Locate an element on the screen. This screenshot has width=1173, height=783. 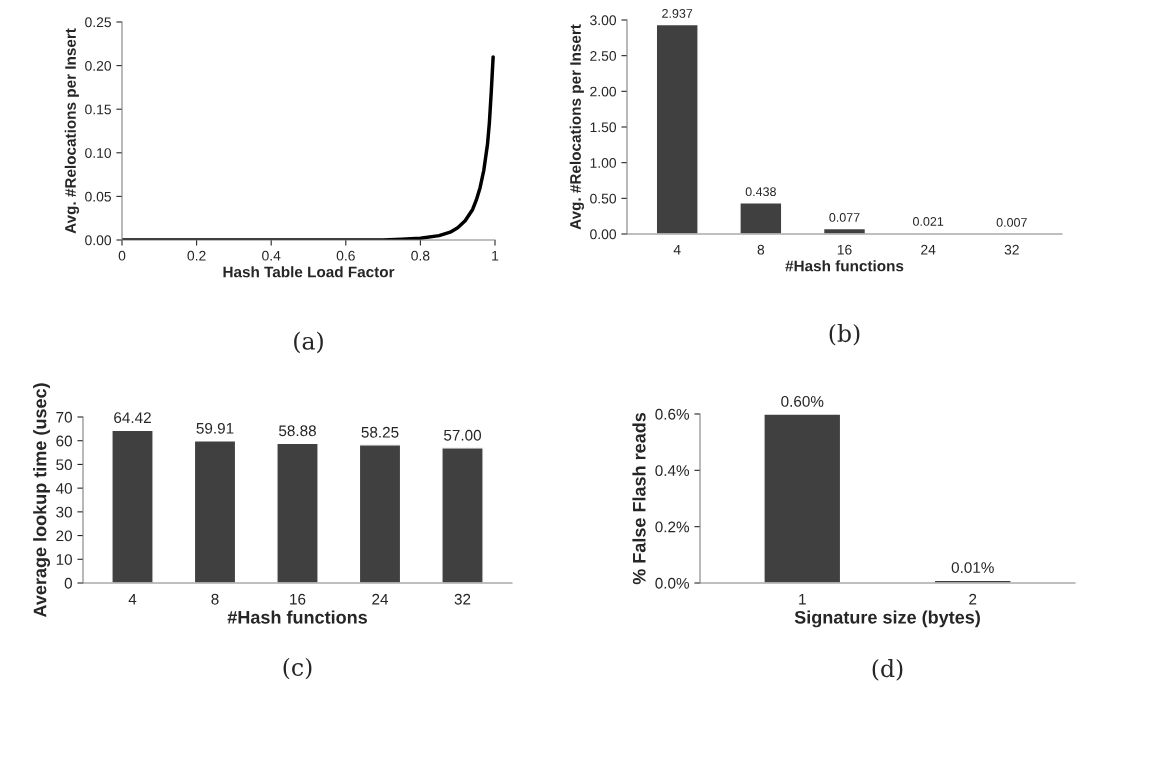
y-tick-label: 2.50 is located at coordinates (603, 56).